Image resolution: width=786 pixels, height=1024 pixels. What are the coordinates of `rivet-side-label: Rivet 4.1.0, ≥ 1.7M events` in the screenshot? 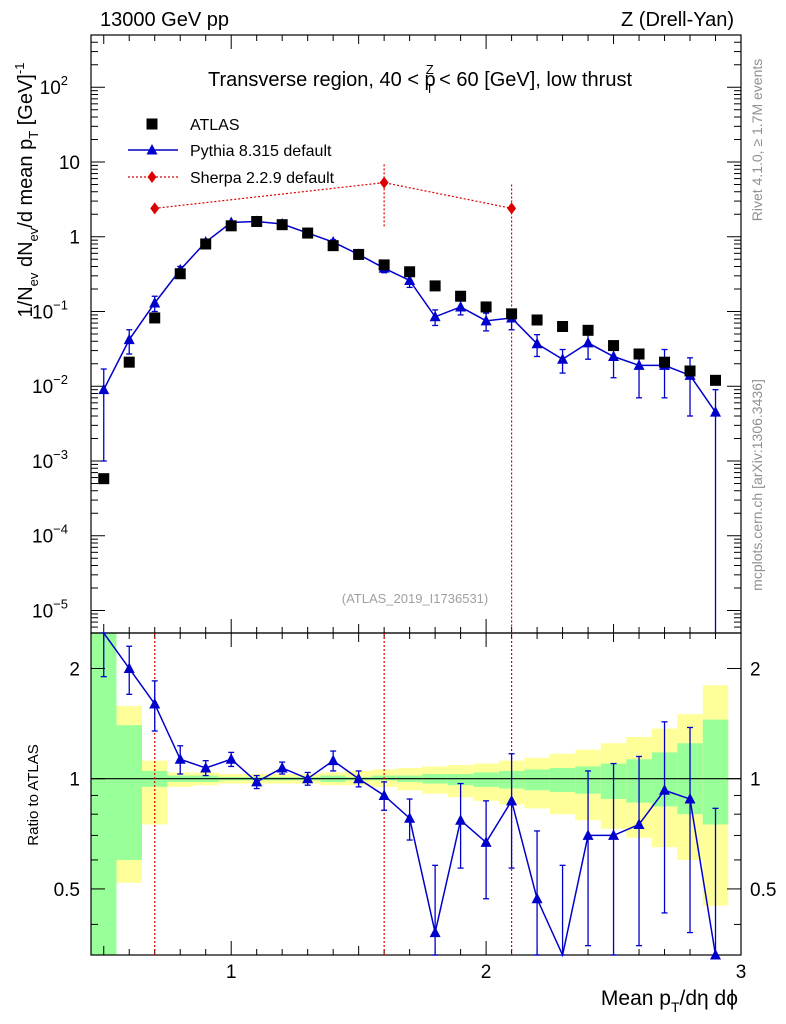 It's located at (757, 140).